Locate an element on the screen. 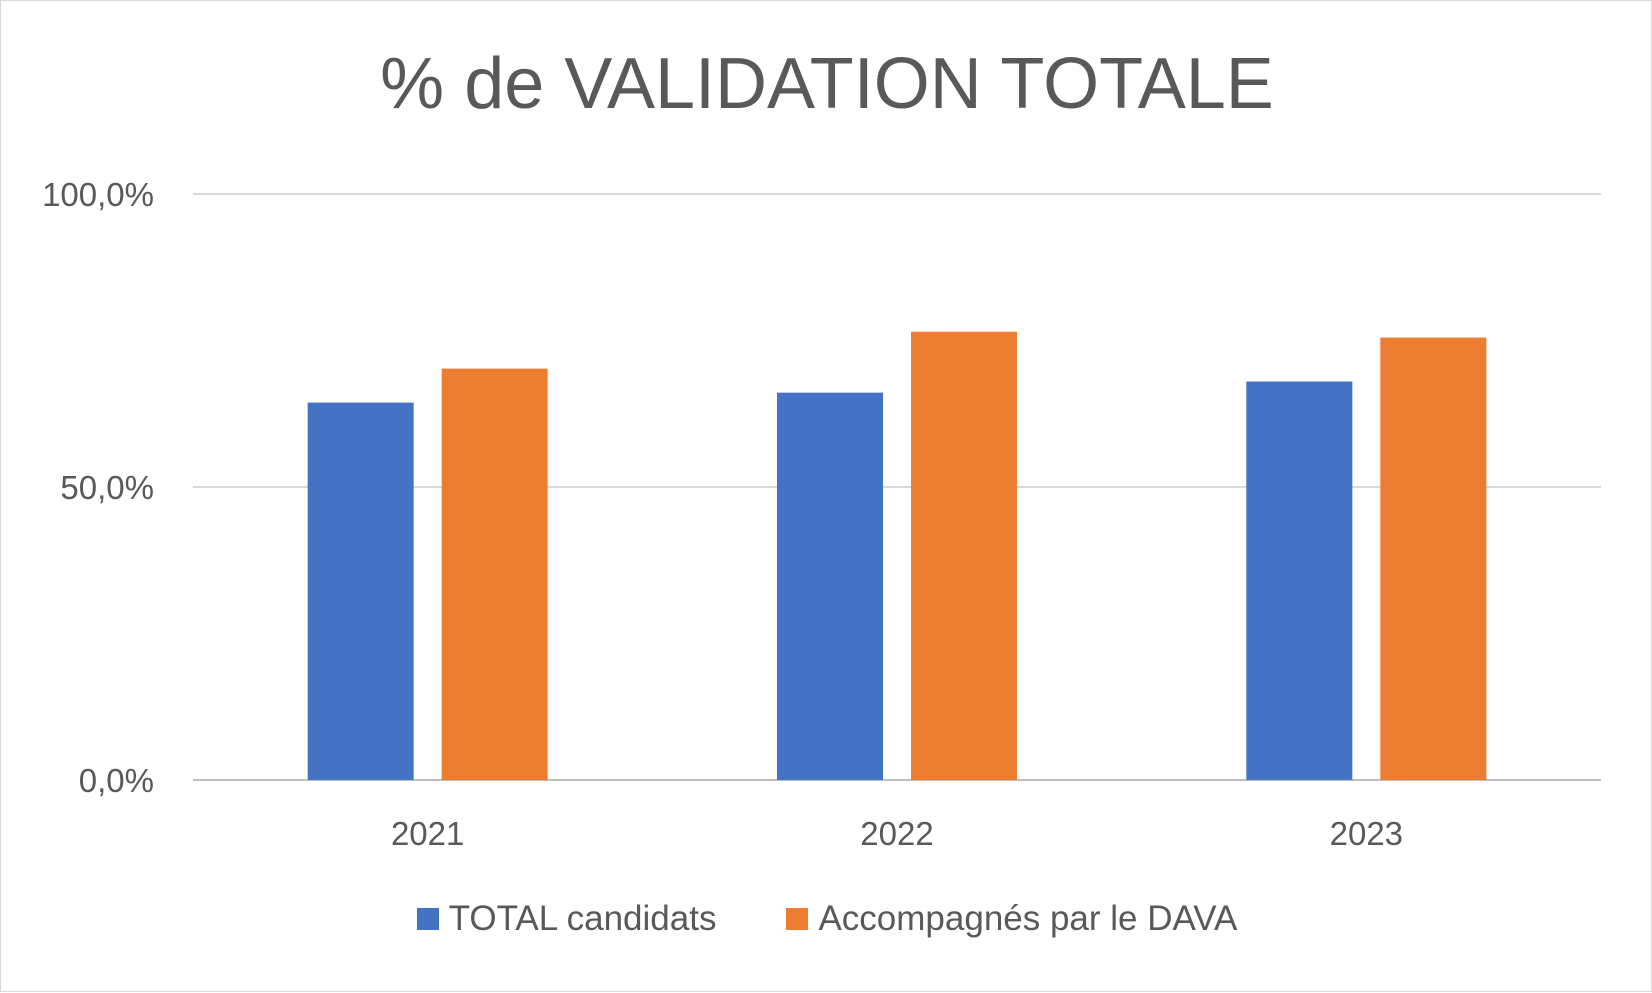 This screenshot has height=993, width=1652. bar-2021-total-candidats is located at coordinates (360, 591).